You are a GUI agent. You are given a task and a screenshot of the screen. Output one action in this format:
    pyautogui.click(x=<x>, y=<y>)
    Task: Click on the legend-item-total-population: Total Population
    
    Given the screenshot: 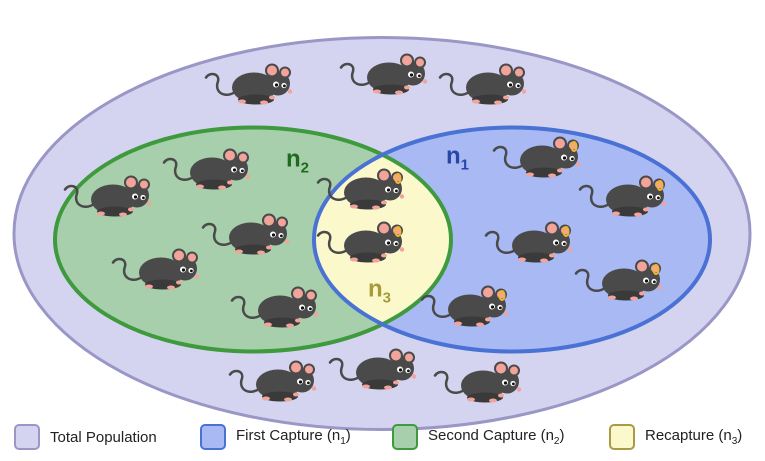 What is the action you would take?
    pyautogui.click(x=85, y=437)
    